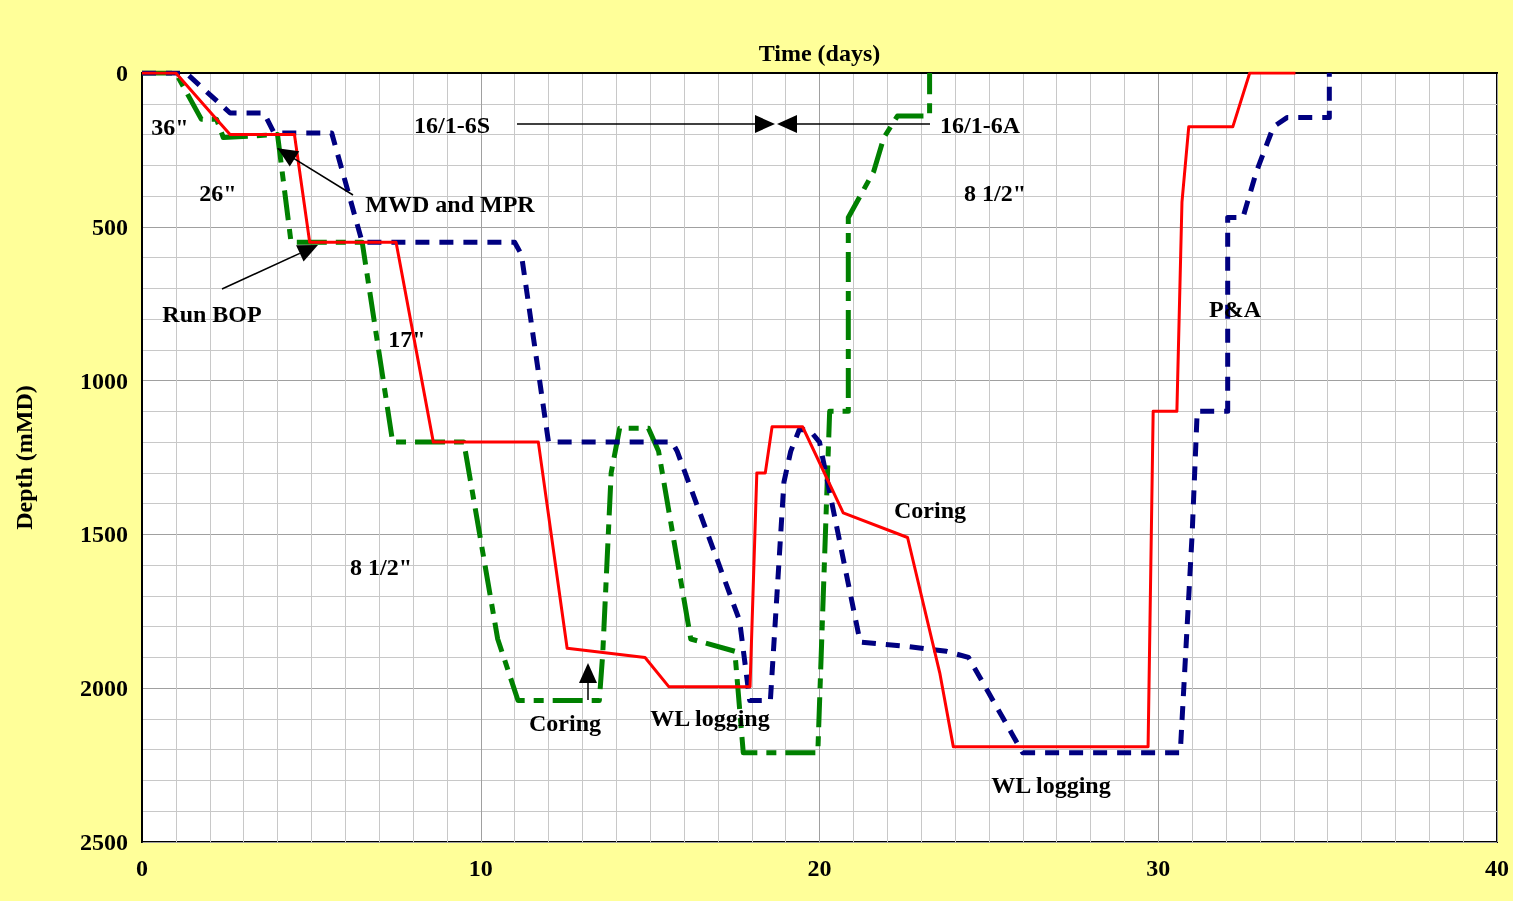 The width and height of the screenshot is (1513, 901). What do you see at coordinates (980, 125) in the screenshot?
I see `annotation: 16/1-6A` at bounding box center [980, 125].